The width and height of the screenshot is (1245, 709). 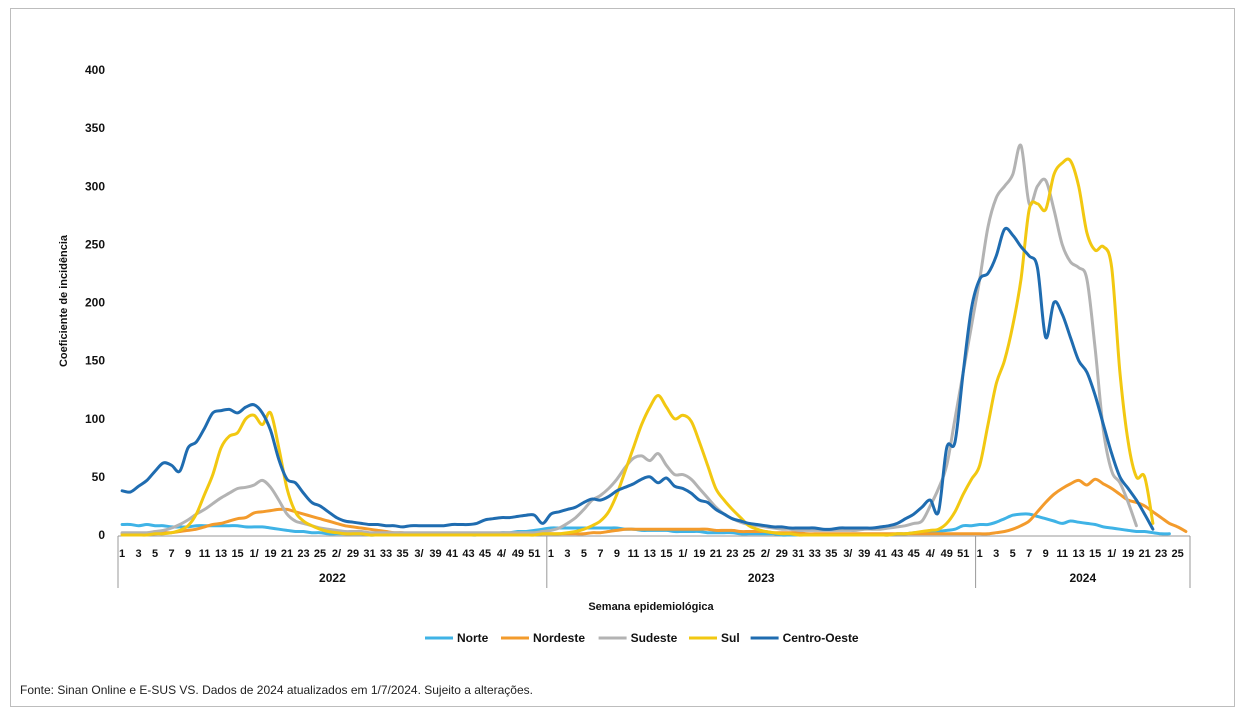 What do you see at coordinates (654, 506) in the screenshot?
I see `series-line-nordeste` at bounding box center [654, 506].